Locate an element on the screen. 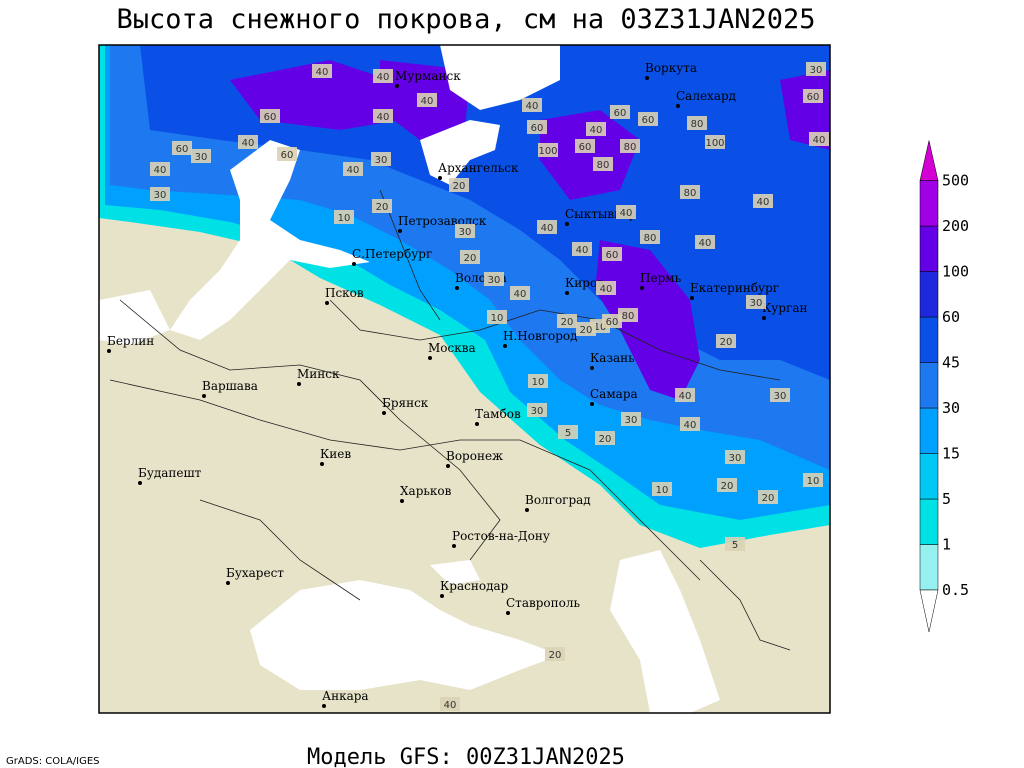 The image size is (1024, 768). city-label: Берлин is located at coordinates (130, 341).